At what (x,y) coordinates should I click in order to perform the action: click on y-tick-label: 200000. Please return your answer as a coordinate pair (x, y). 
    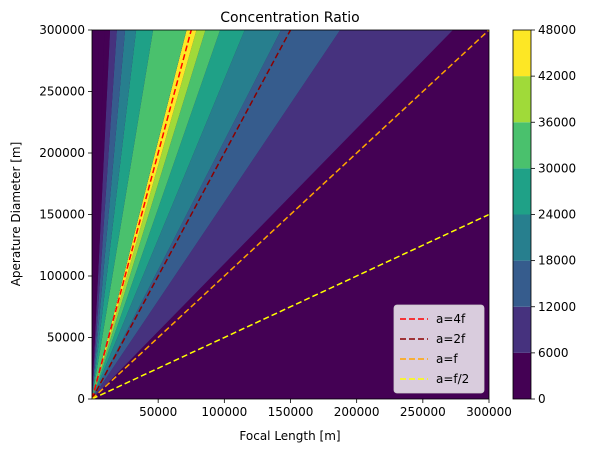
    Looking at the image, I should click on (62, 153).